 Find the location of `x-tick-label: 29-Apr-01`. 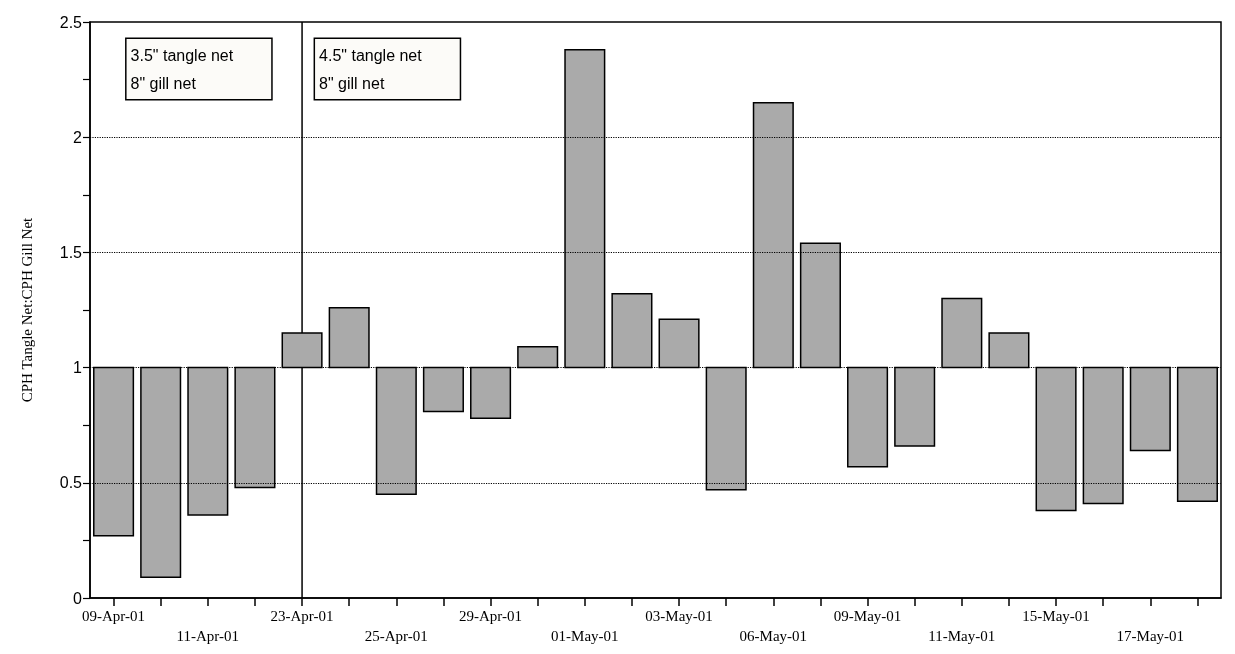

x-tick-label: 29-Apr-01 is located at coordinates (491, 616).